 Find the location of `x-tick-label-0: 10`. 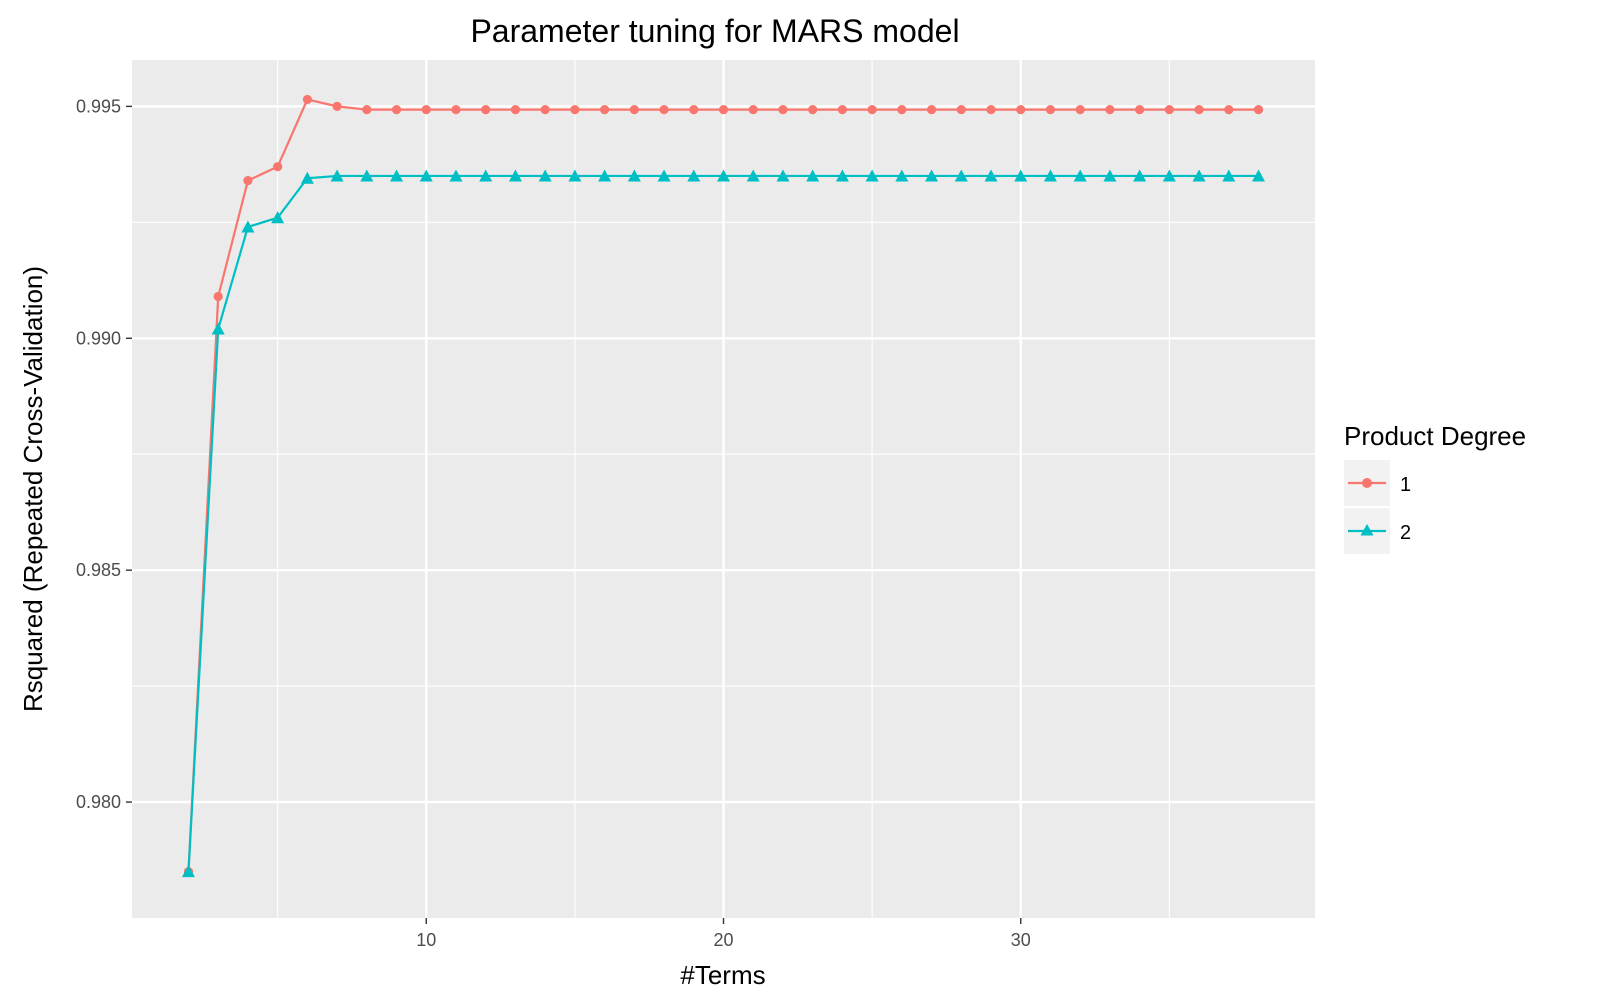

x-tick-label-0: 10 is located at coordinates (426, 940).